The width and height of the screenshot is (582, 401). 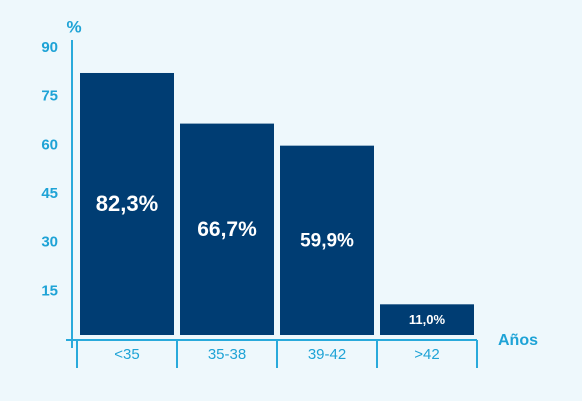 What do you see at coordinates (126, 354) in the screenshot?
I see `x-tick-label: <35` at bounding box center [126, 354].